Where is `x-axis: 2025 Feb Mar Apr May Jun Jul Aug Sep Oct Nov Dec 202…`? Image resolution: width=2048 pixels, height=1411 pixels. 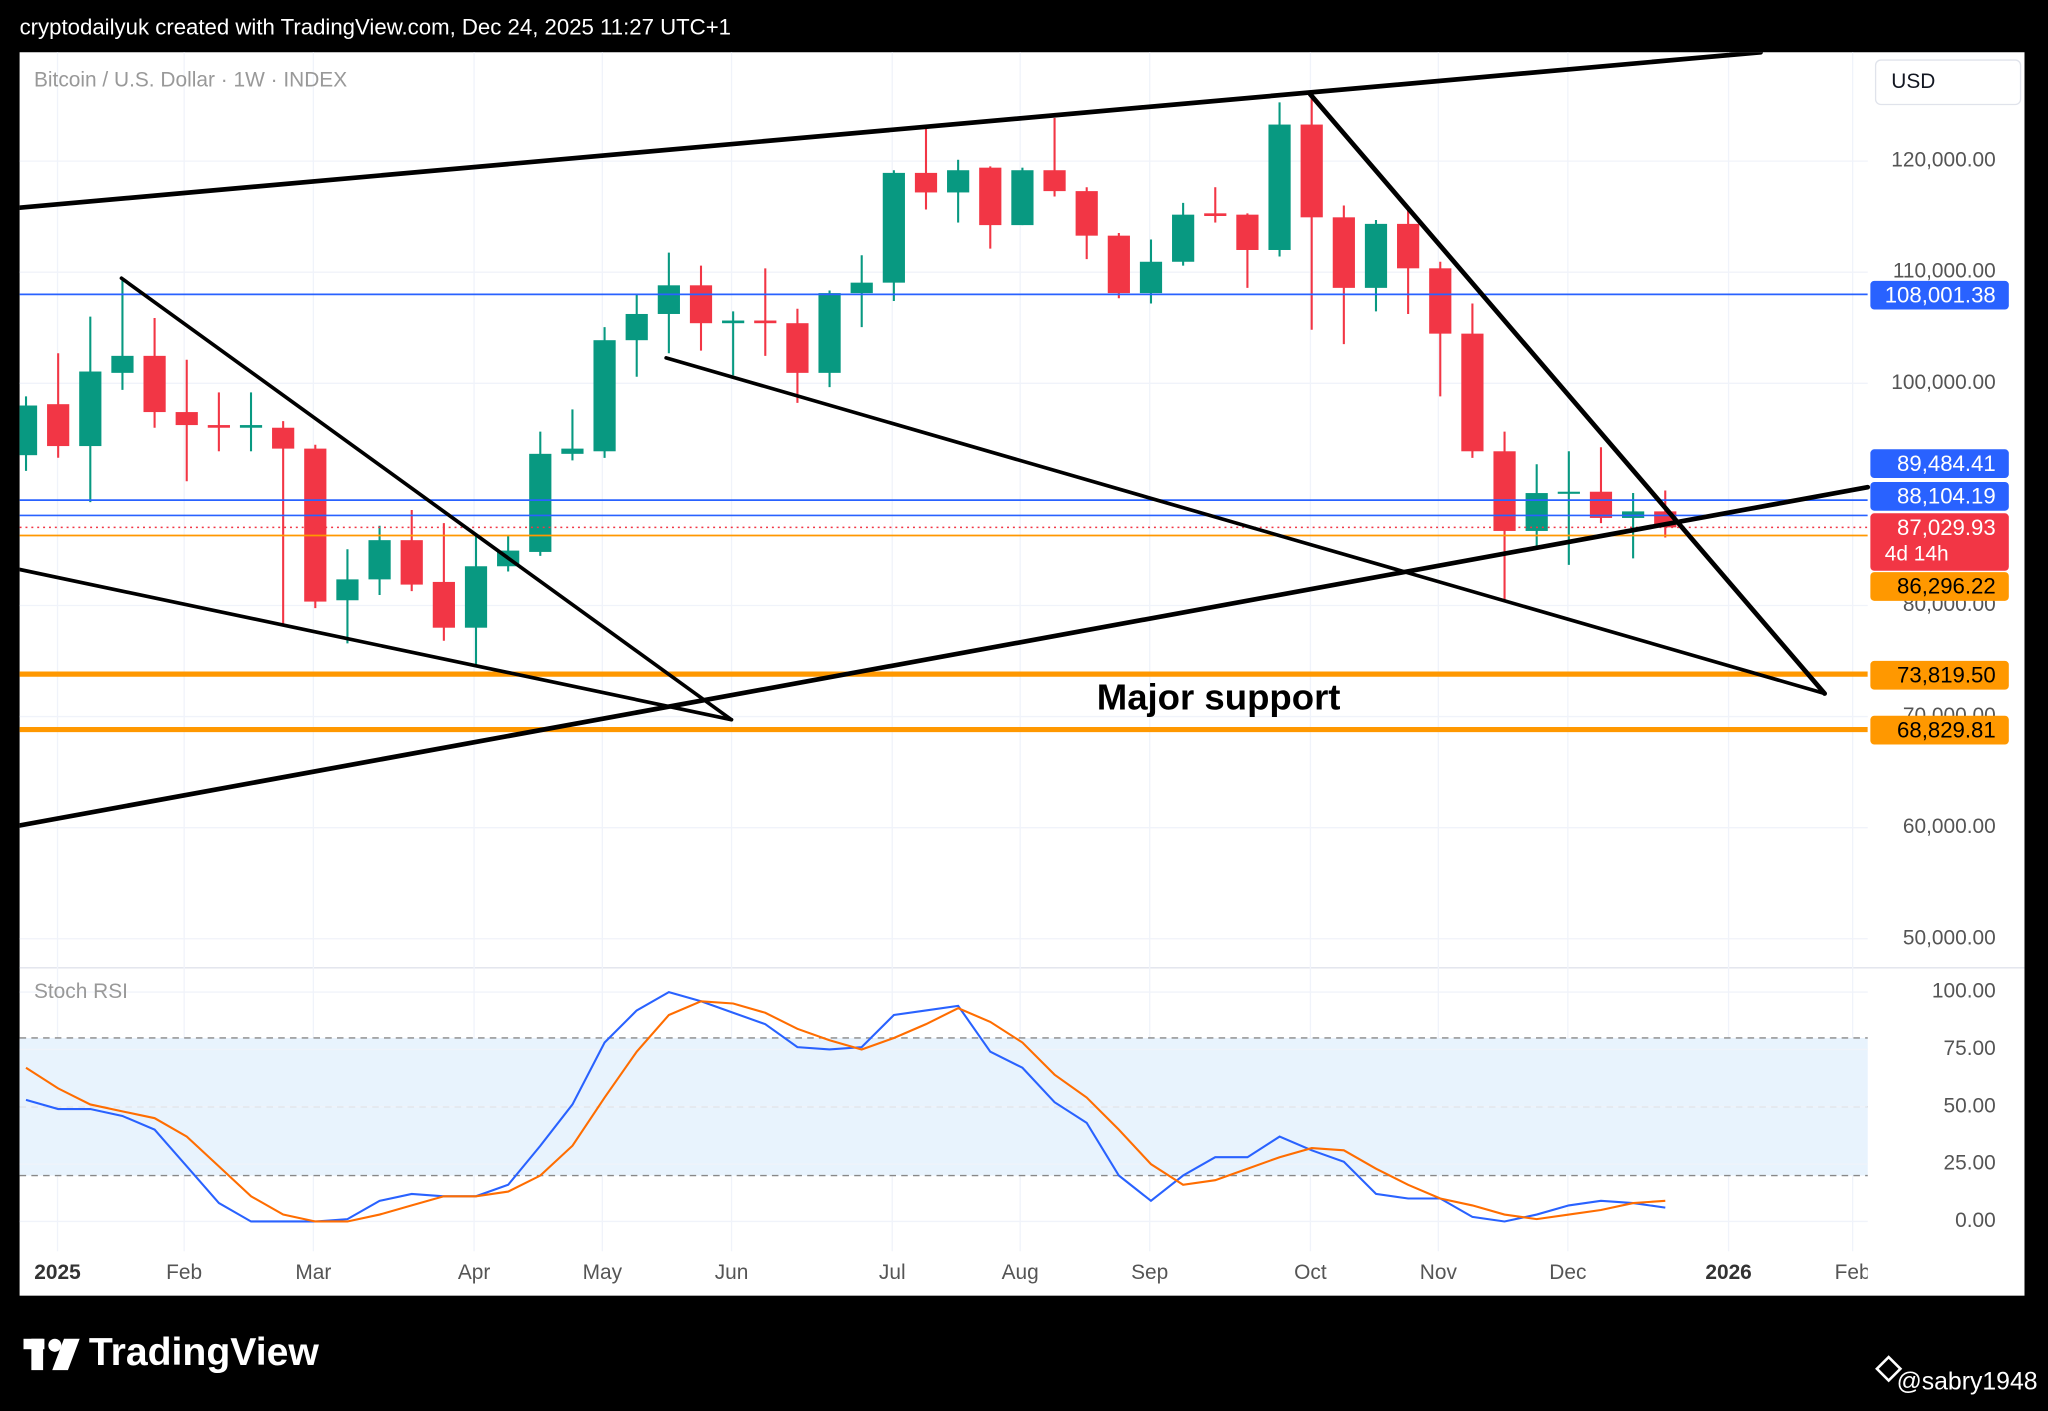 x-axis: 2025 Feb Mar Apr May Jun Jul Aug Sep Oct Nov Dec 202… is located at coordinates (950, 1272).